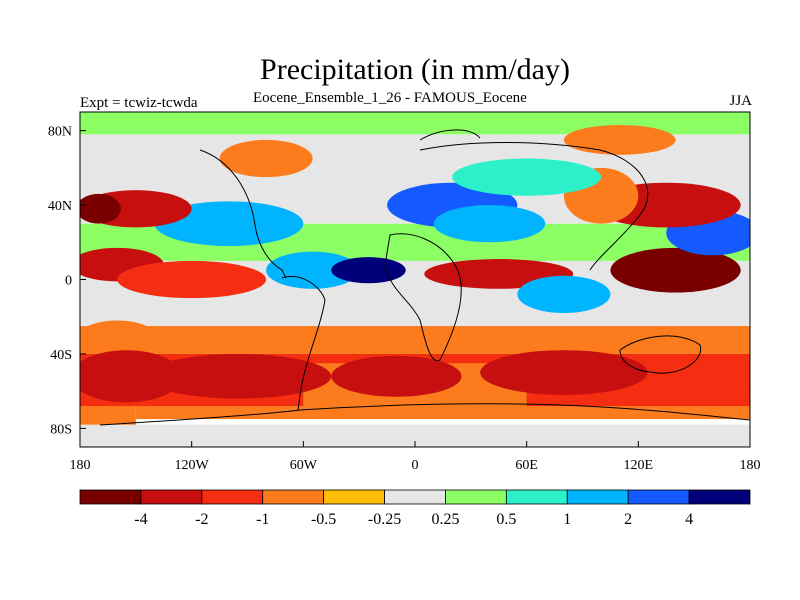 The width and height of the screenshot is (800, 600). Describe the element at coordinates (445, 519) in the screenshot. I see `colorbar-label: 0.25` at that location.